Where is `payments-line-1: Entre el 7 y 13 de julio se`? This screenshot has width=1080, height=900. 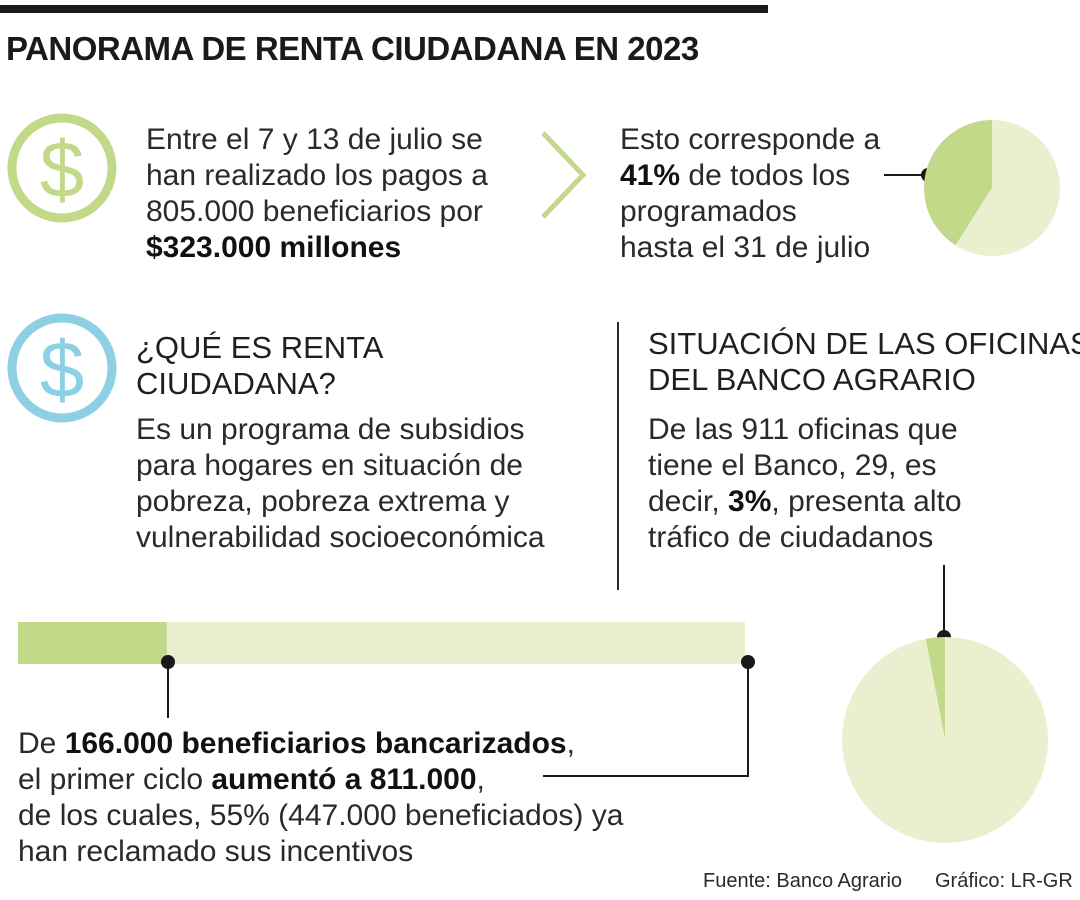 payments-line-1: Entre el 7 y 13 de julio se is located at coordinates (314, 139).